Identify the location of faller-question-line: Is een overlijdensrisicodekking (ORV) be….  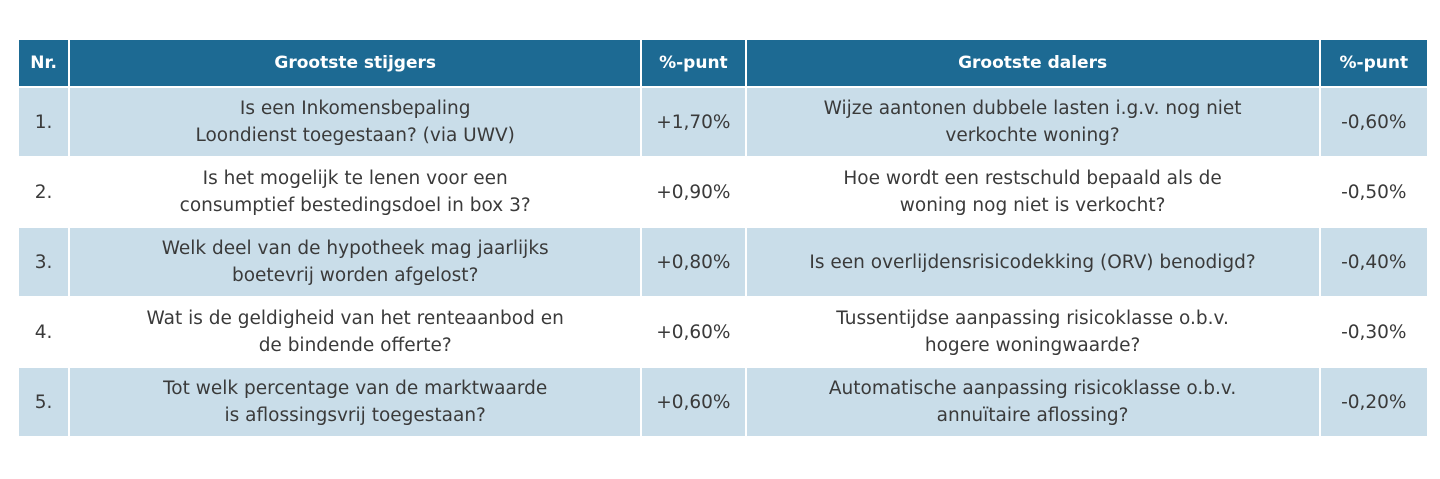
(1032, 262).